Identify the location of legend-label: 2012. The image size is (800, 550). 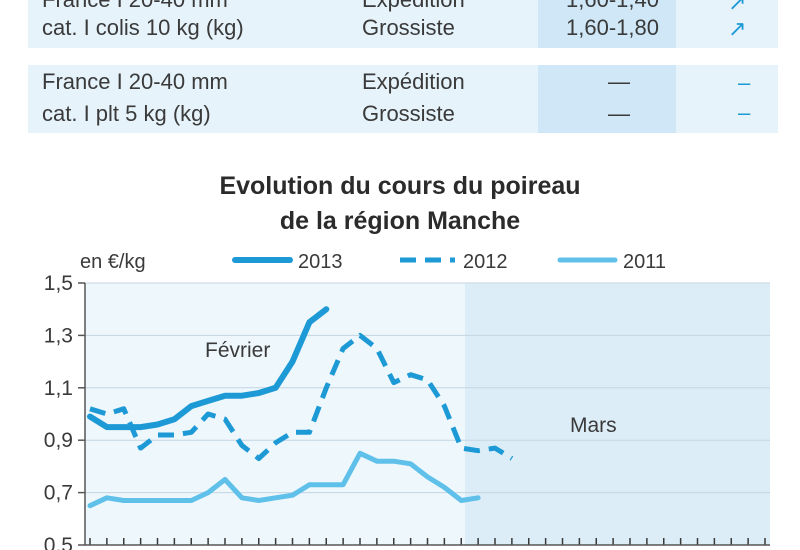
(485, 262).